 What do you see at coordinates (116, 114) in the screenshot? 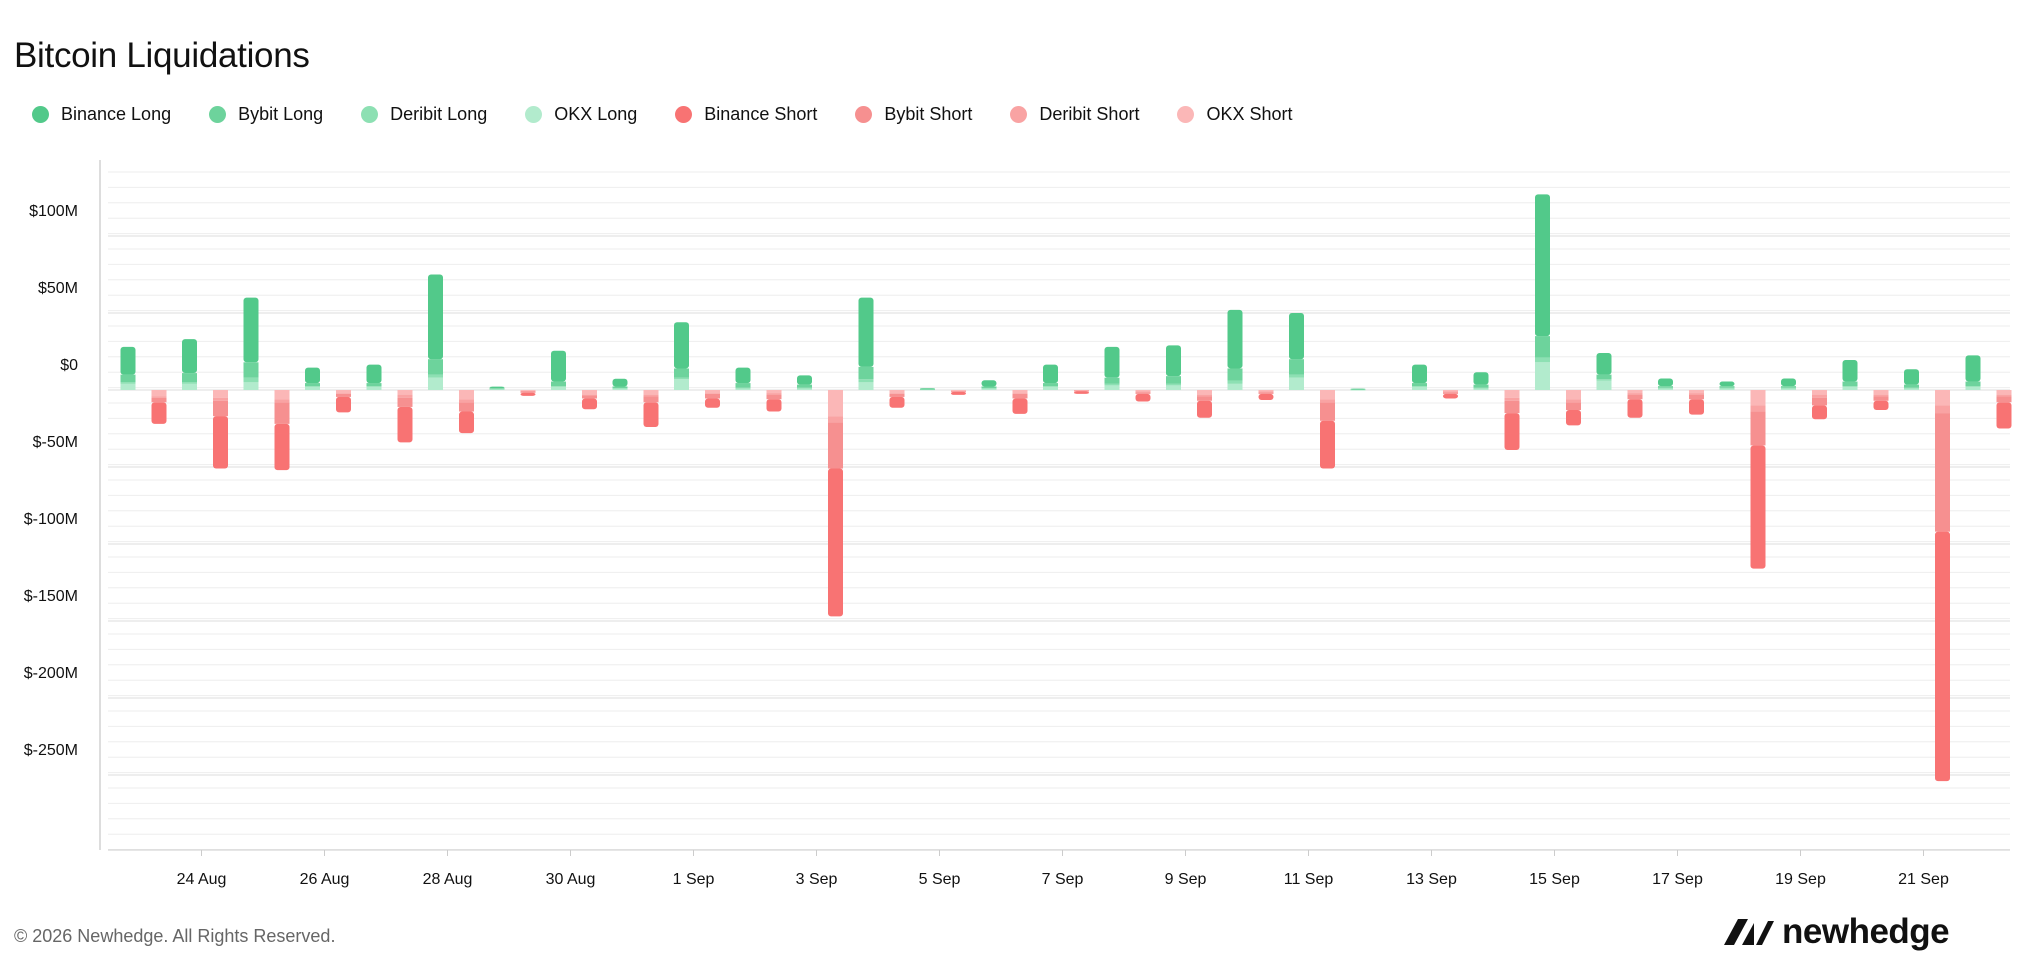
I see `legend-label: Binance Long` at bounding box center [116, 114].